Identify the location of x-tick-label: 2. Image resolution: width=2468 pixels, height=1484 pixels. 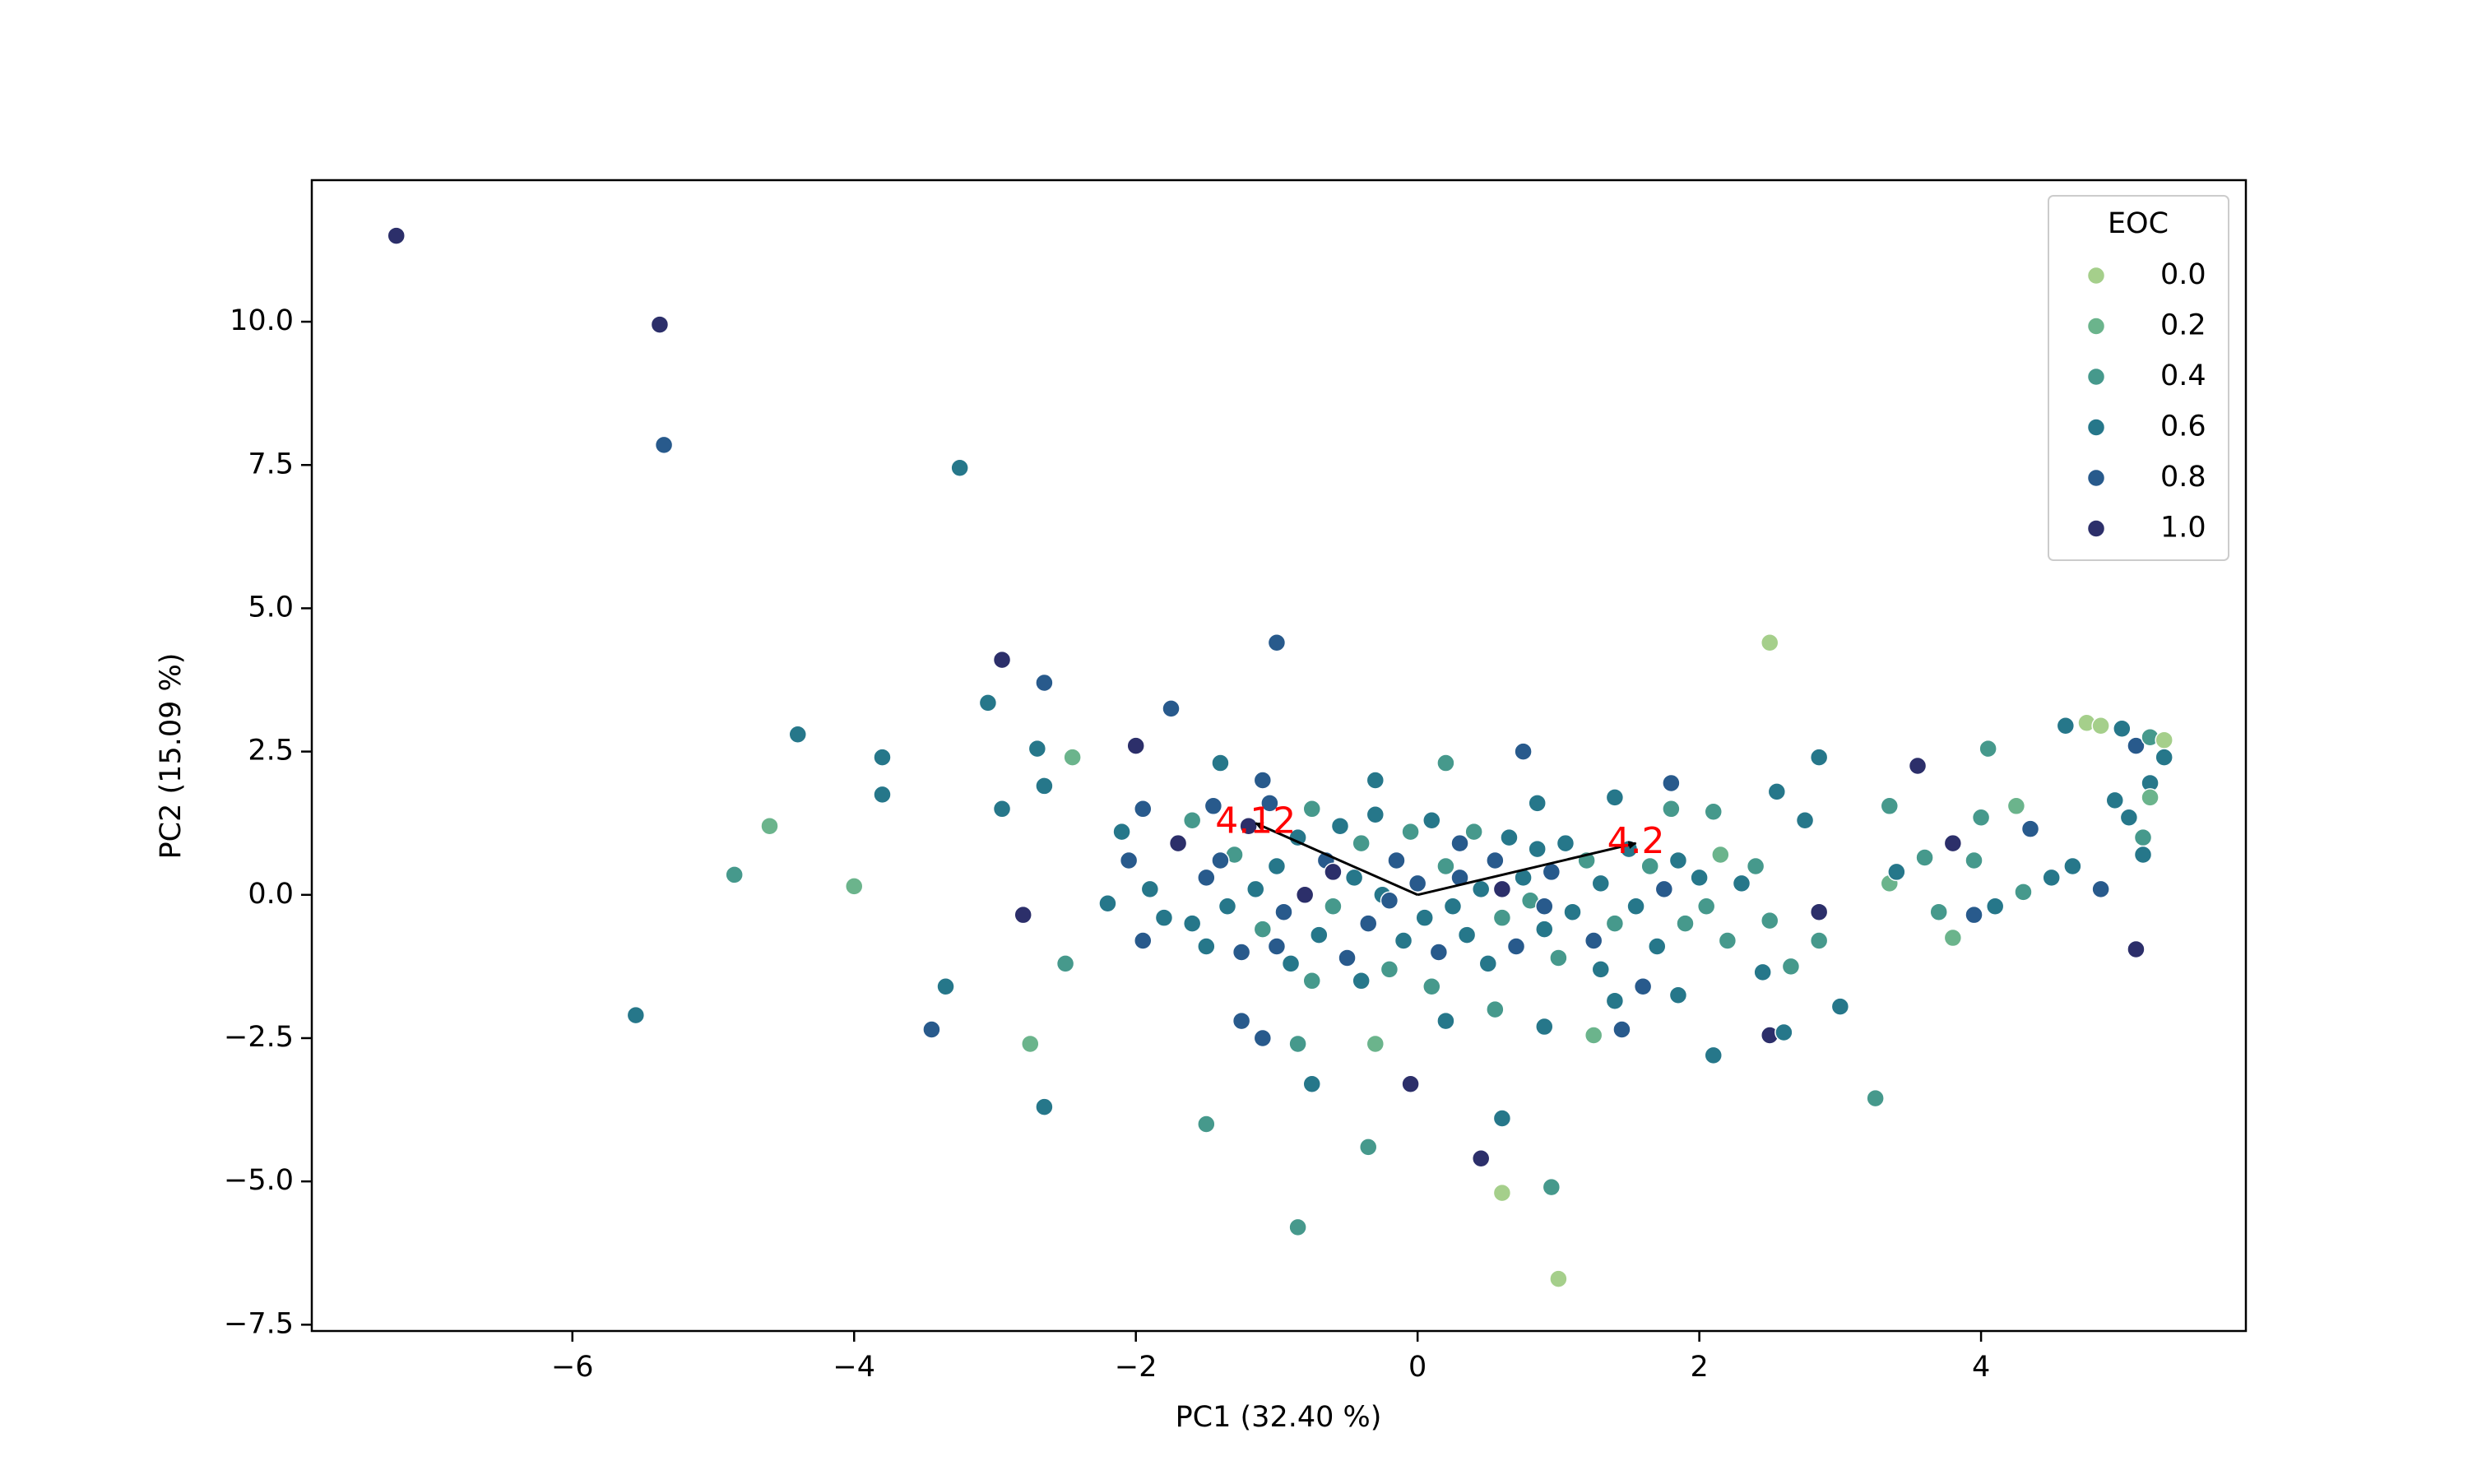
(1699, 1367).